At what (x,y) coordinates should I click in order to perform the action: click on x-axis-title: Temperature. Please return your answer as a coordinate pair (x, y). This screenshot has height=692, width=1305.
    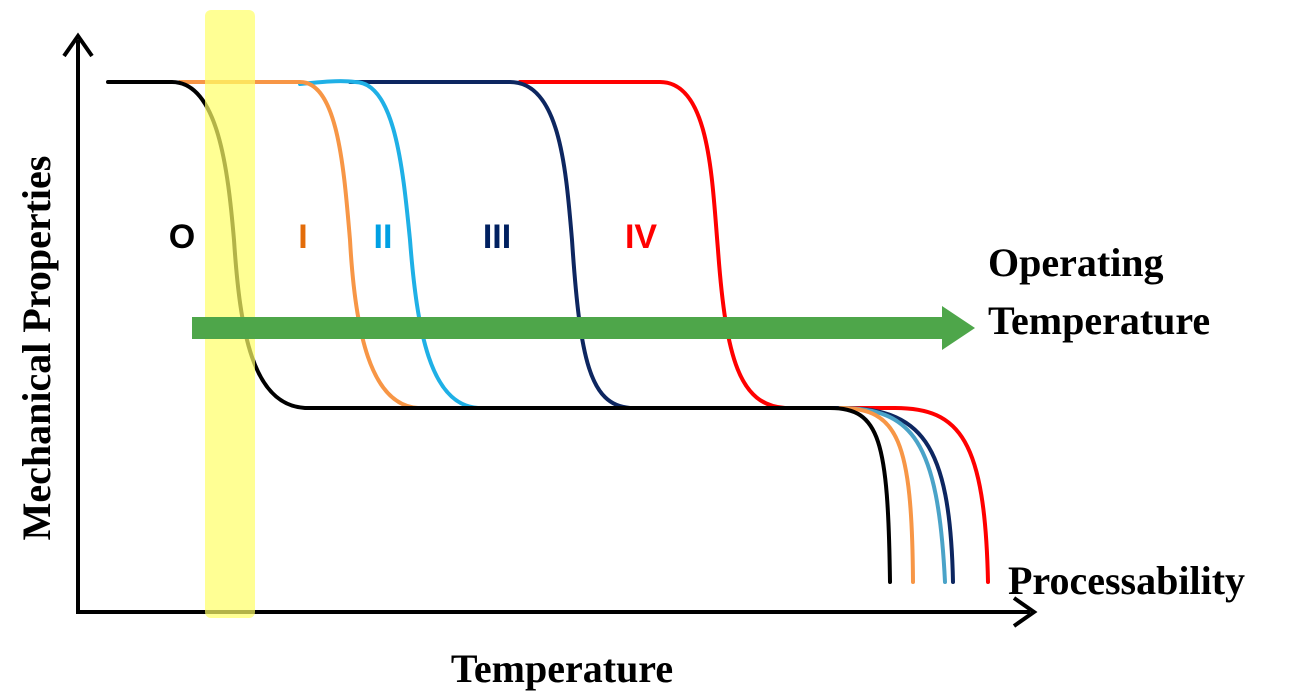
    Looking at the image, I should click on (562, 668).